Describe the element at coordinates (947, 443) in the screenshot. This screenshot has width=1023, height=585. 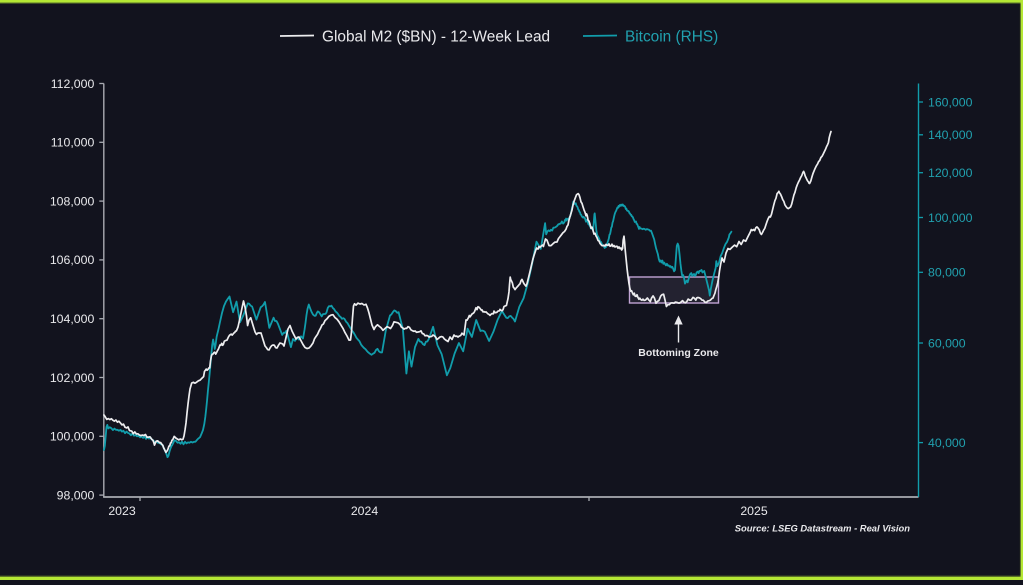
I see `svg-text: 40,000` at that location.